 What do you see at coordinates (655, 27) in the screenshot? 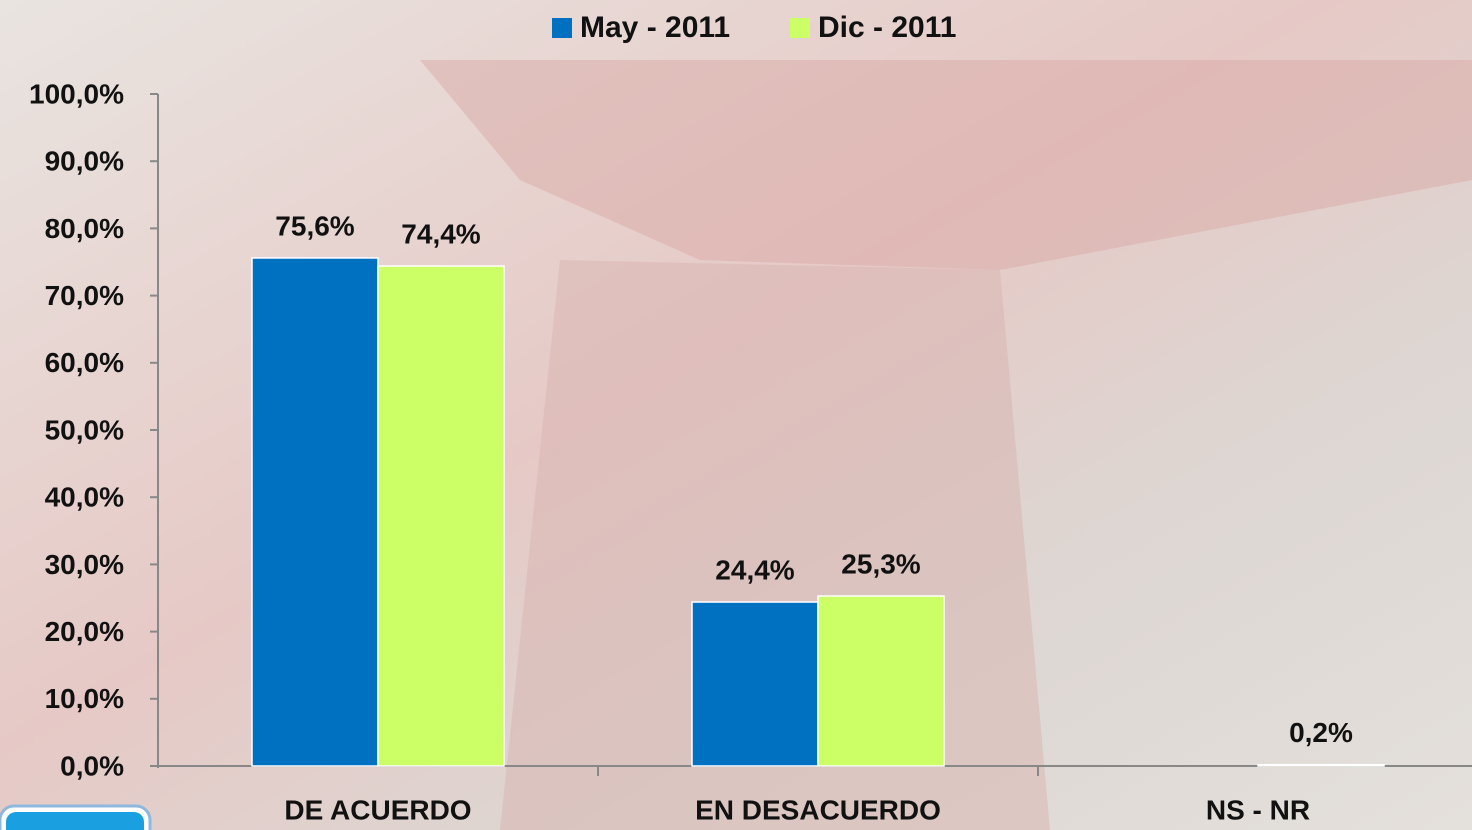
I see `legend-label: May - 2011` at bounding box center [655, 27].